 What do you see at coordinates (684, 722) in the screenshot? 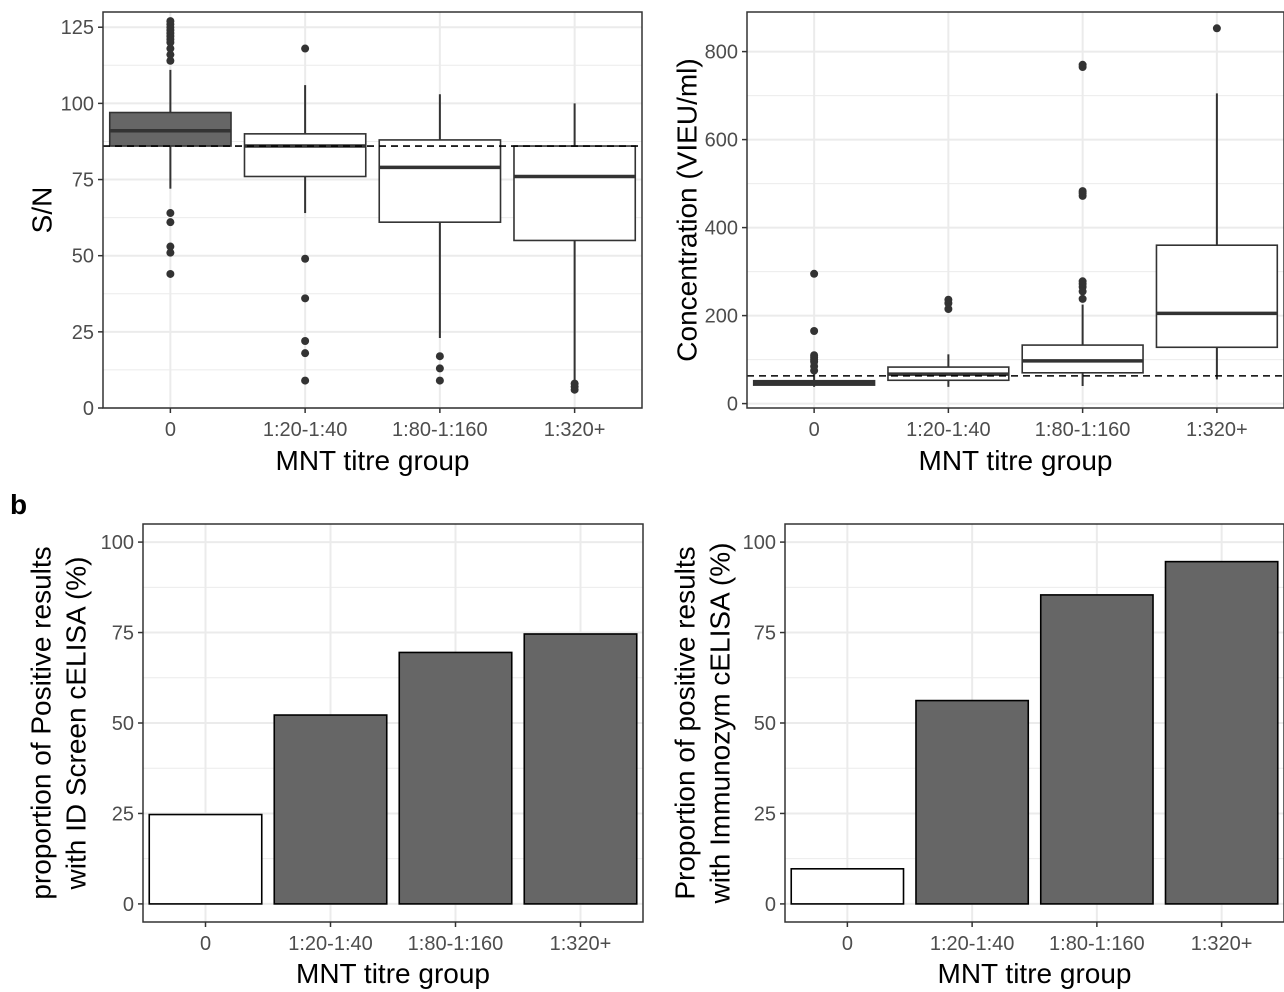
I see `y-axis-title-line-1: Proportion of positive results` at bounding box center [684, 722].